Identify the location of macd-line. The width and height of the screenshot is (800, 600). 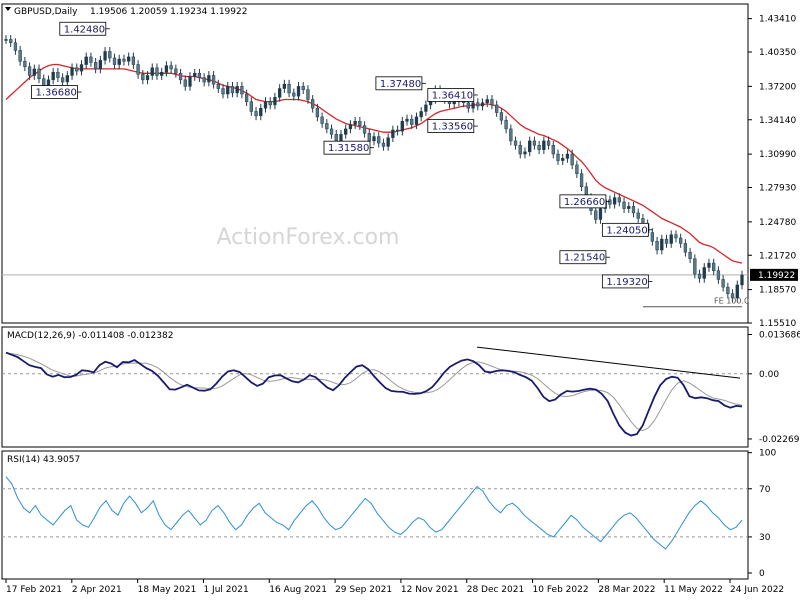
(374, 394).